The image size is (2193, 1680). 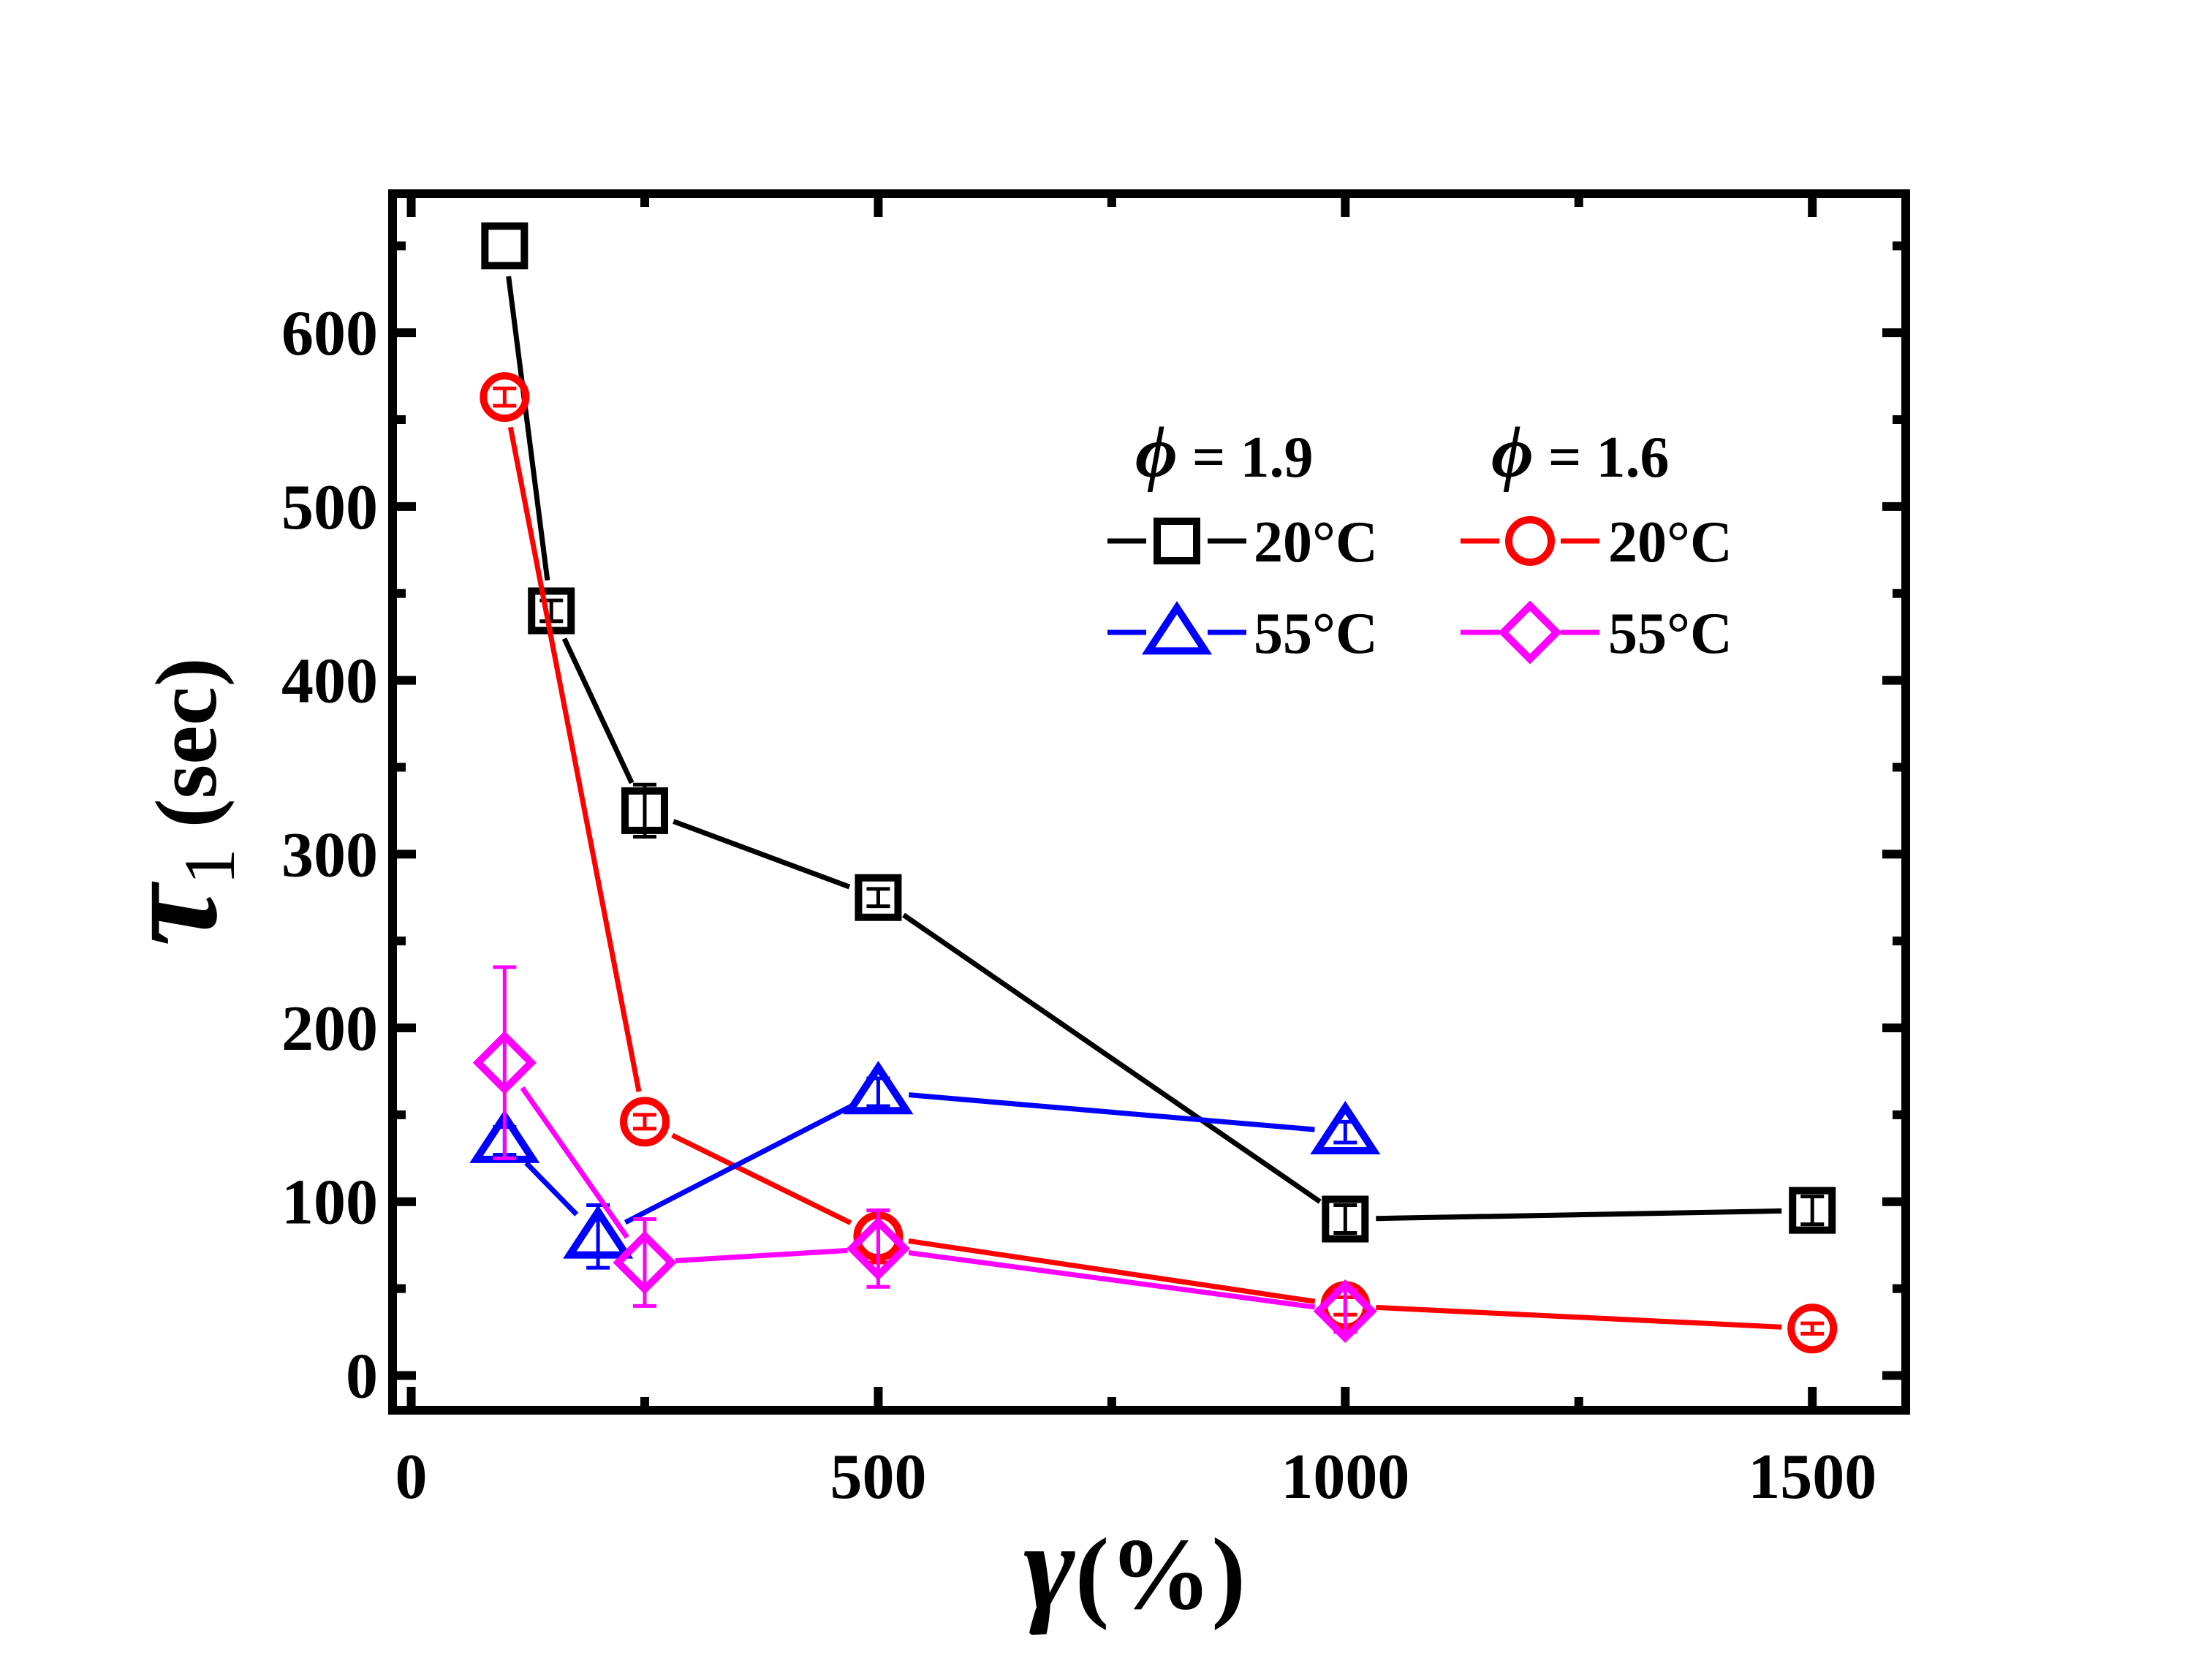 What do you see at coordinates (1419, 588) in the screenshot?
I see `legend-entries: 20°C 20°C 55°C 55°C` at bounding box center [1419, 588].